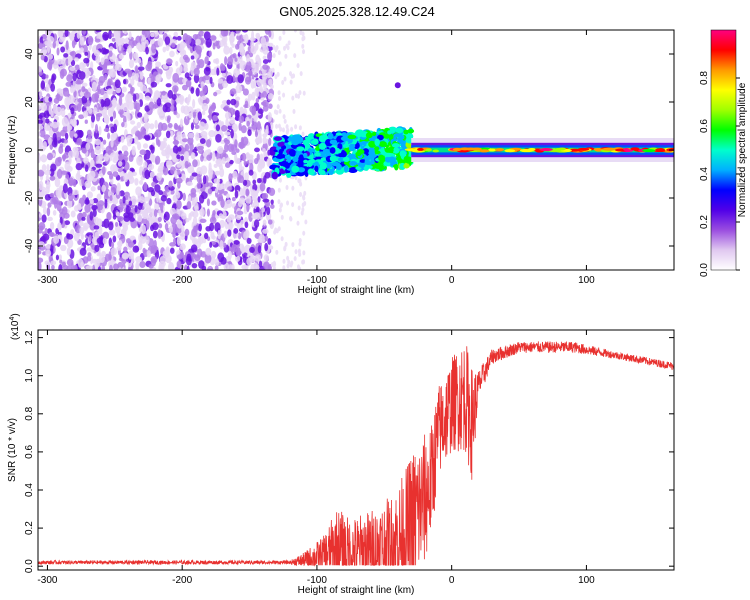 The image size is (750, 600). Describe the element at coordinates (182, 580) in the screenshot. I see `snr-x-tick-label: -200` at that location.